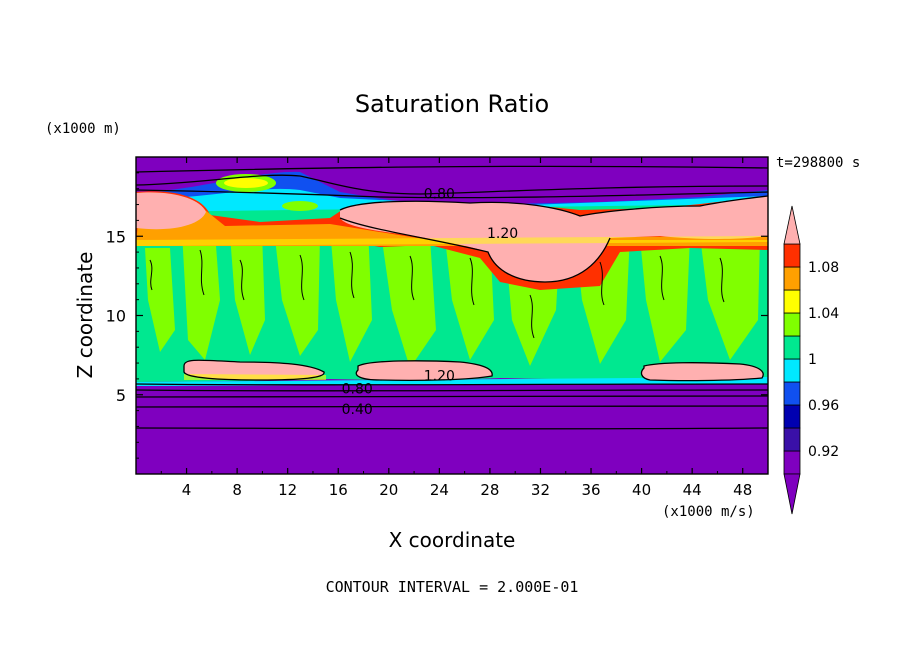 Image resolution: width=904 pixels, height=654 pixels. Describe the element at coordinates (823, 406) in the screenshot. I see `colorbar-label: 0.96` at that location.